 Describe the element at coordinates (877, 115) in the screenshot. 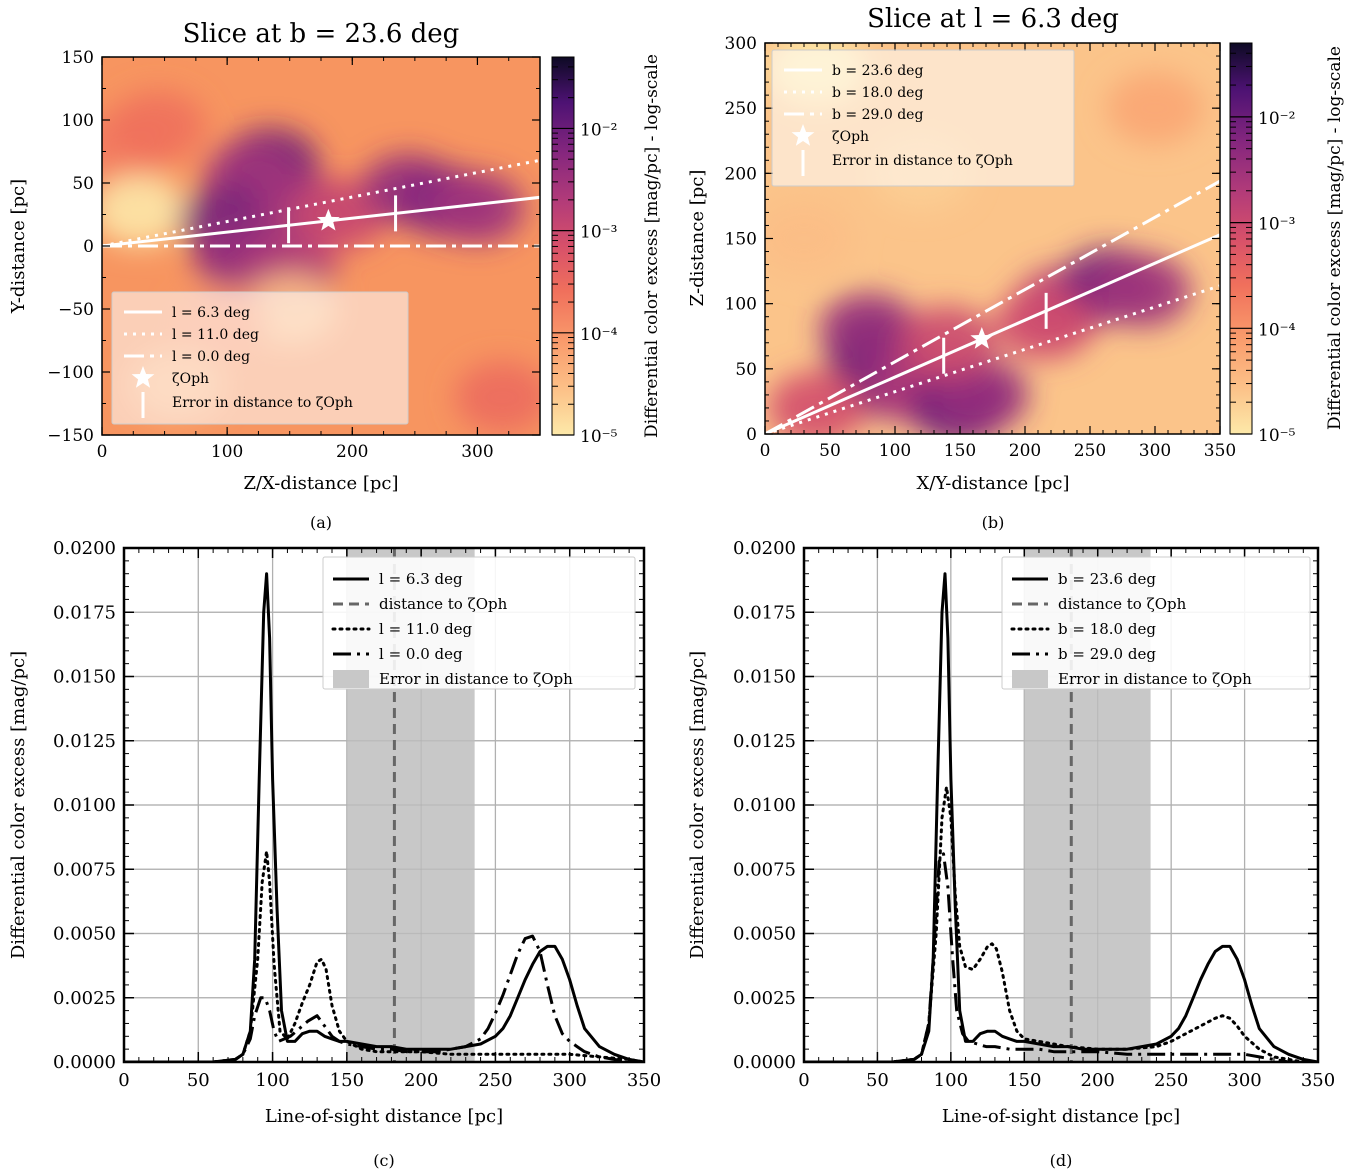

I see `legend-label: b = 29.0 deg` at that location.